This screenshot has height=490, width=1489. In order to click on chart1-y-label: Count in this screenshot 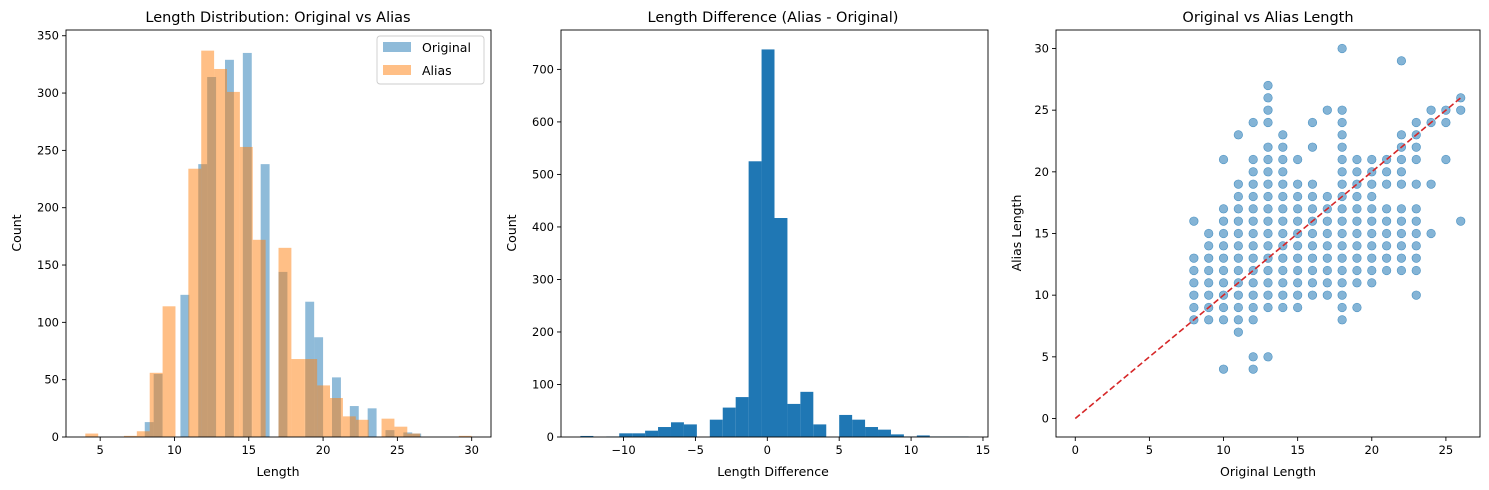, I will do `click(16, 232)`.